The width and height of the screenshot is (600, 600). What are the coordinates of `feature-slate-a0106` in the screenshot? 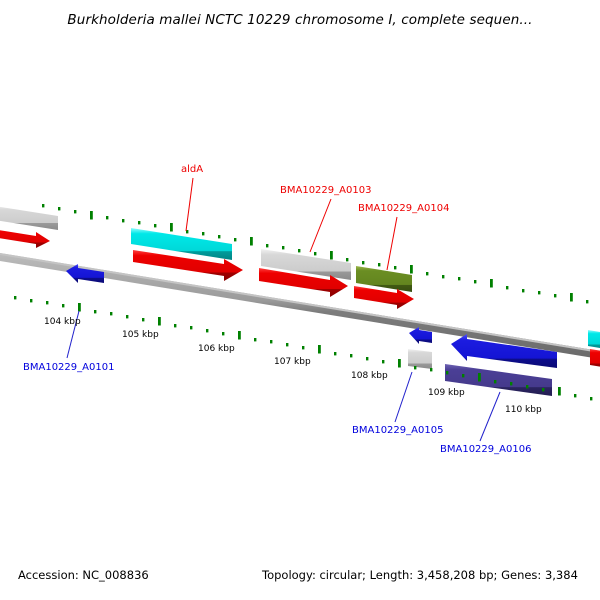 It's located at (498, 380).